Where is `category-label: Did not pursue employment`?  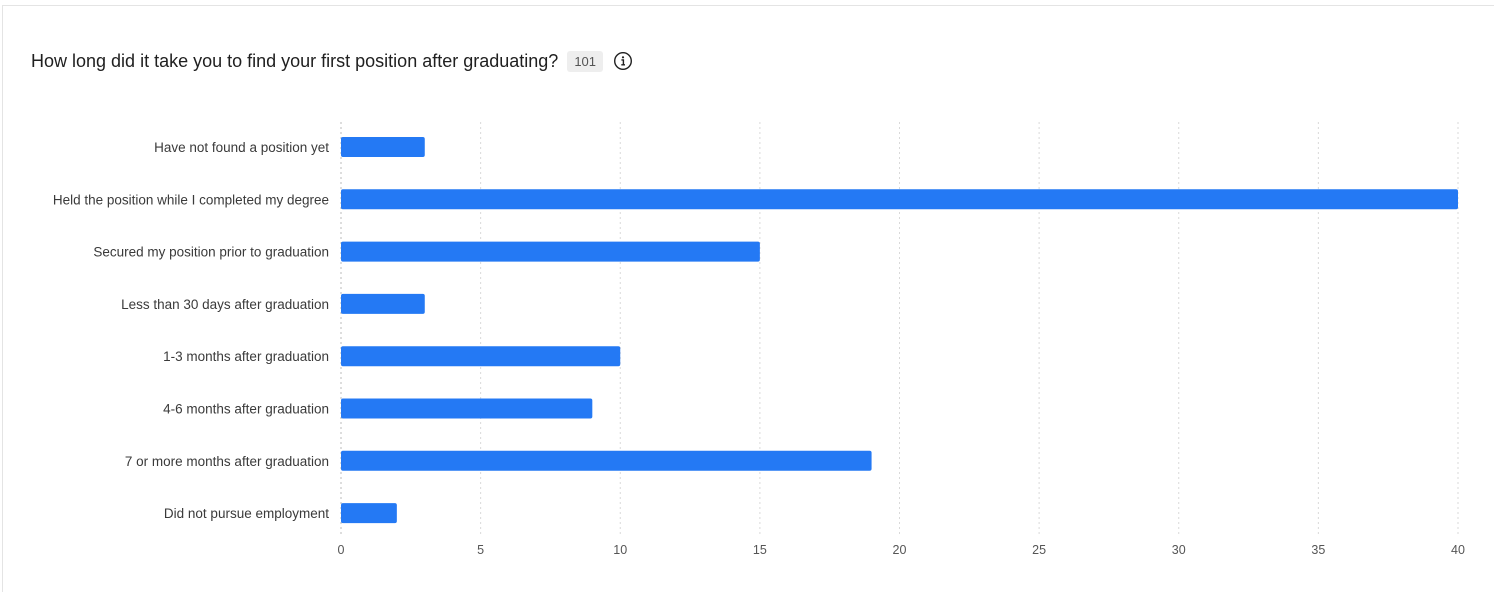
category-label: Did not pursue employment is located at coordinates (246, 513).